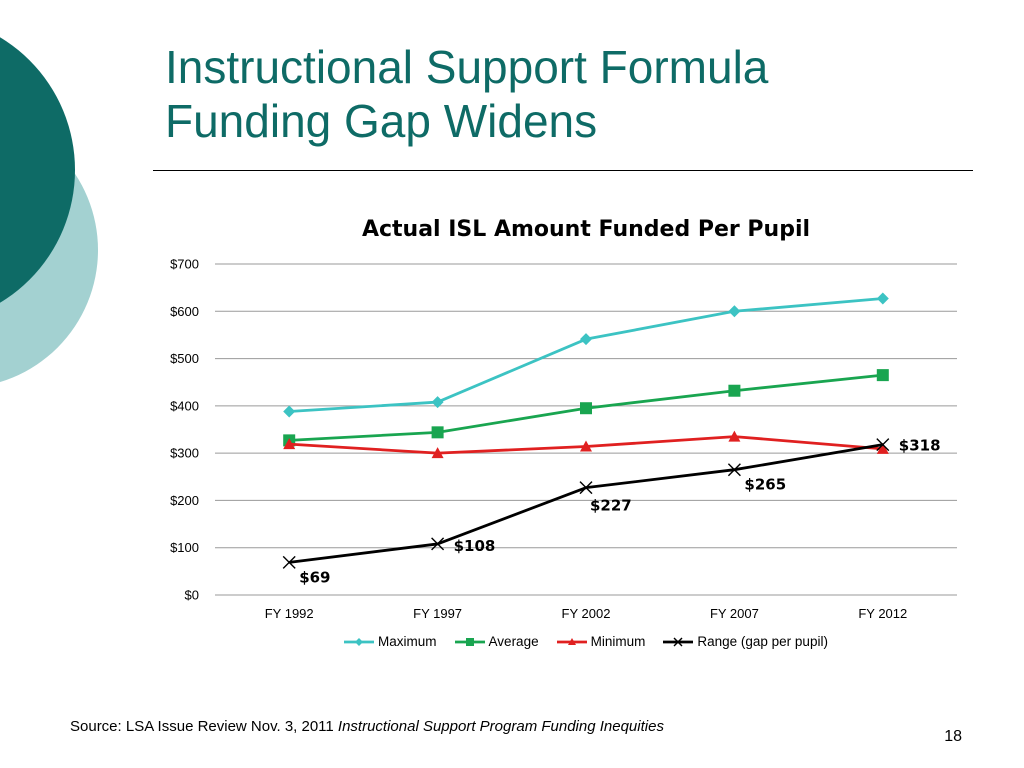 The image size is (1024, 768). Describe the element at coordinates (563, 170) in the screenshot. I see `title-divider` at that location.